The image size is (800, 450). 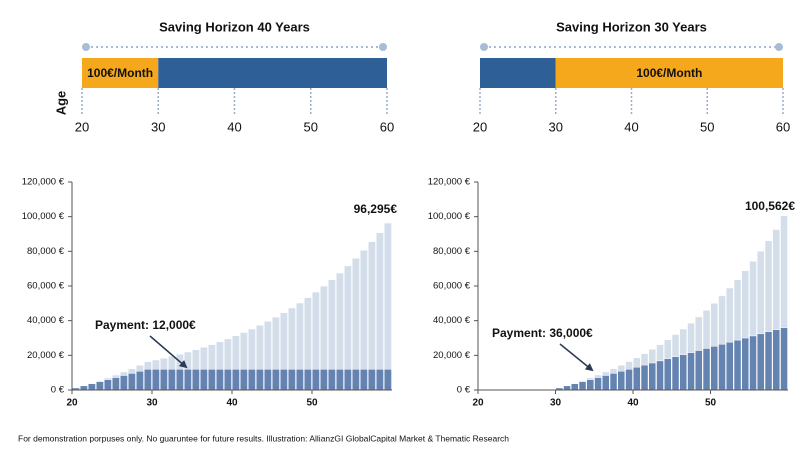 What do you see at coordinates (542, 333) in the screenshot?
I see `annotation: Payment: 36,000€` at bounding box center [542, 333].